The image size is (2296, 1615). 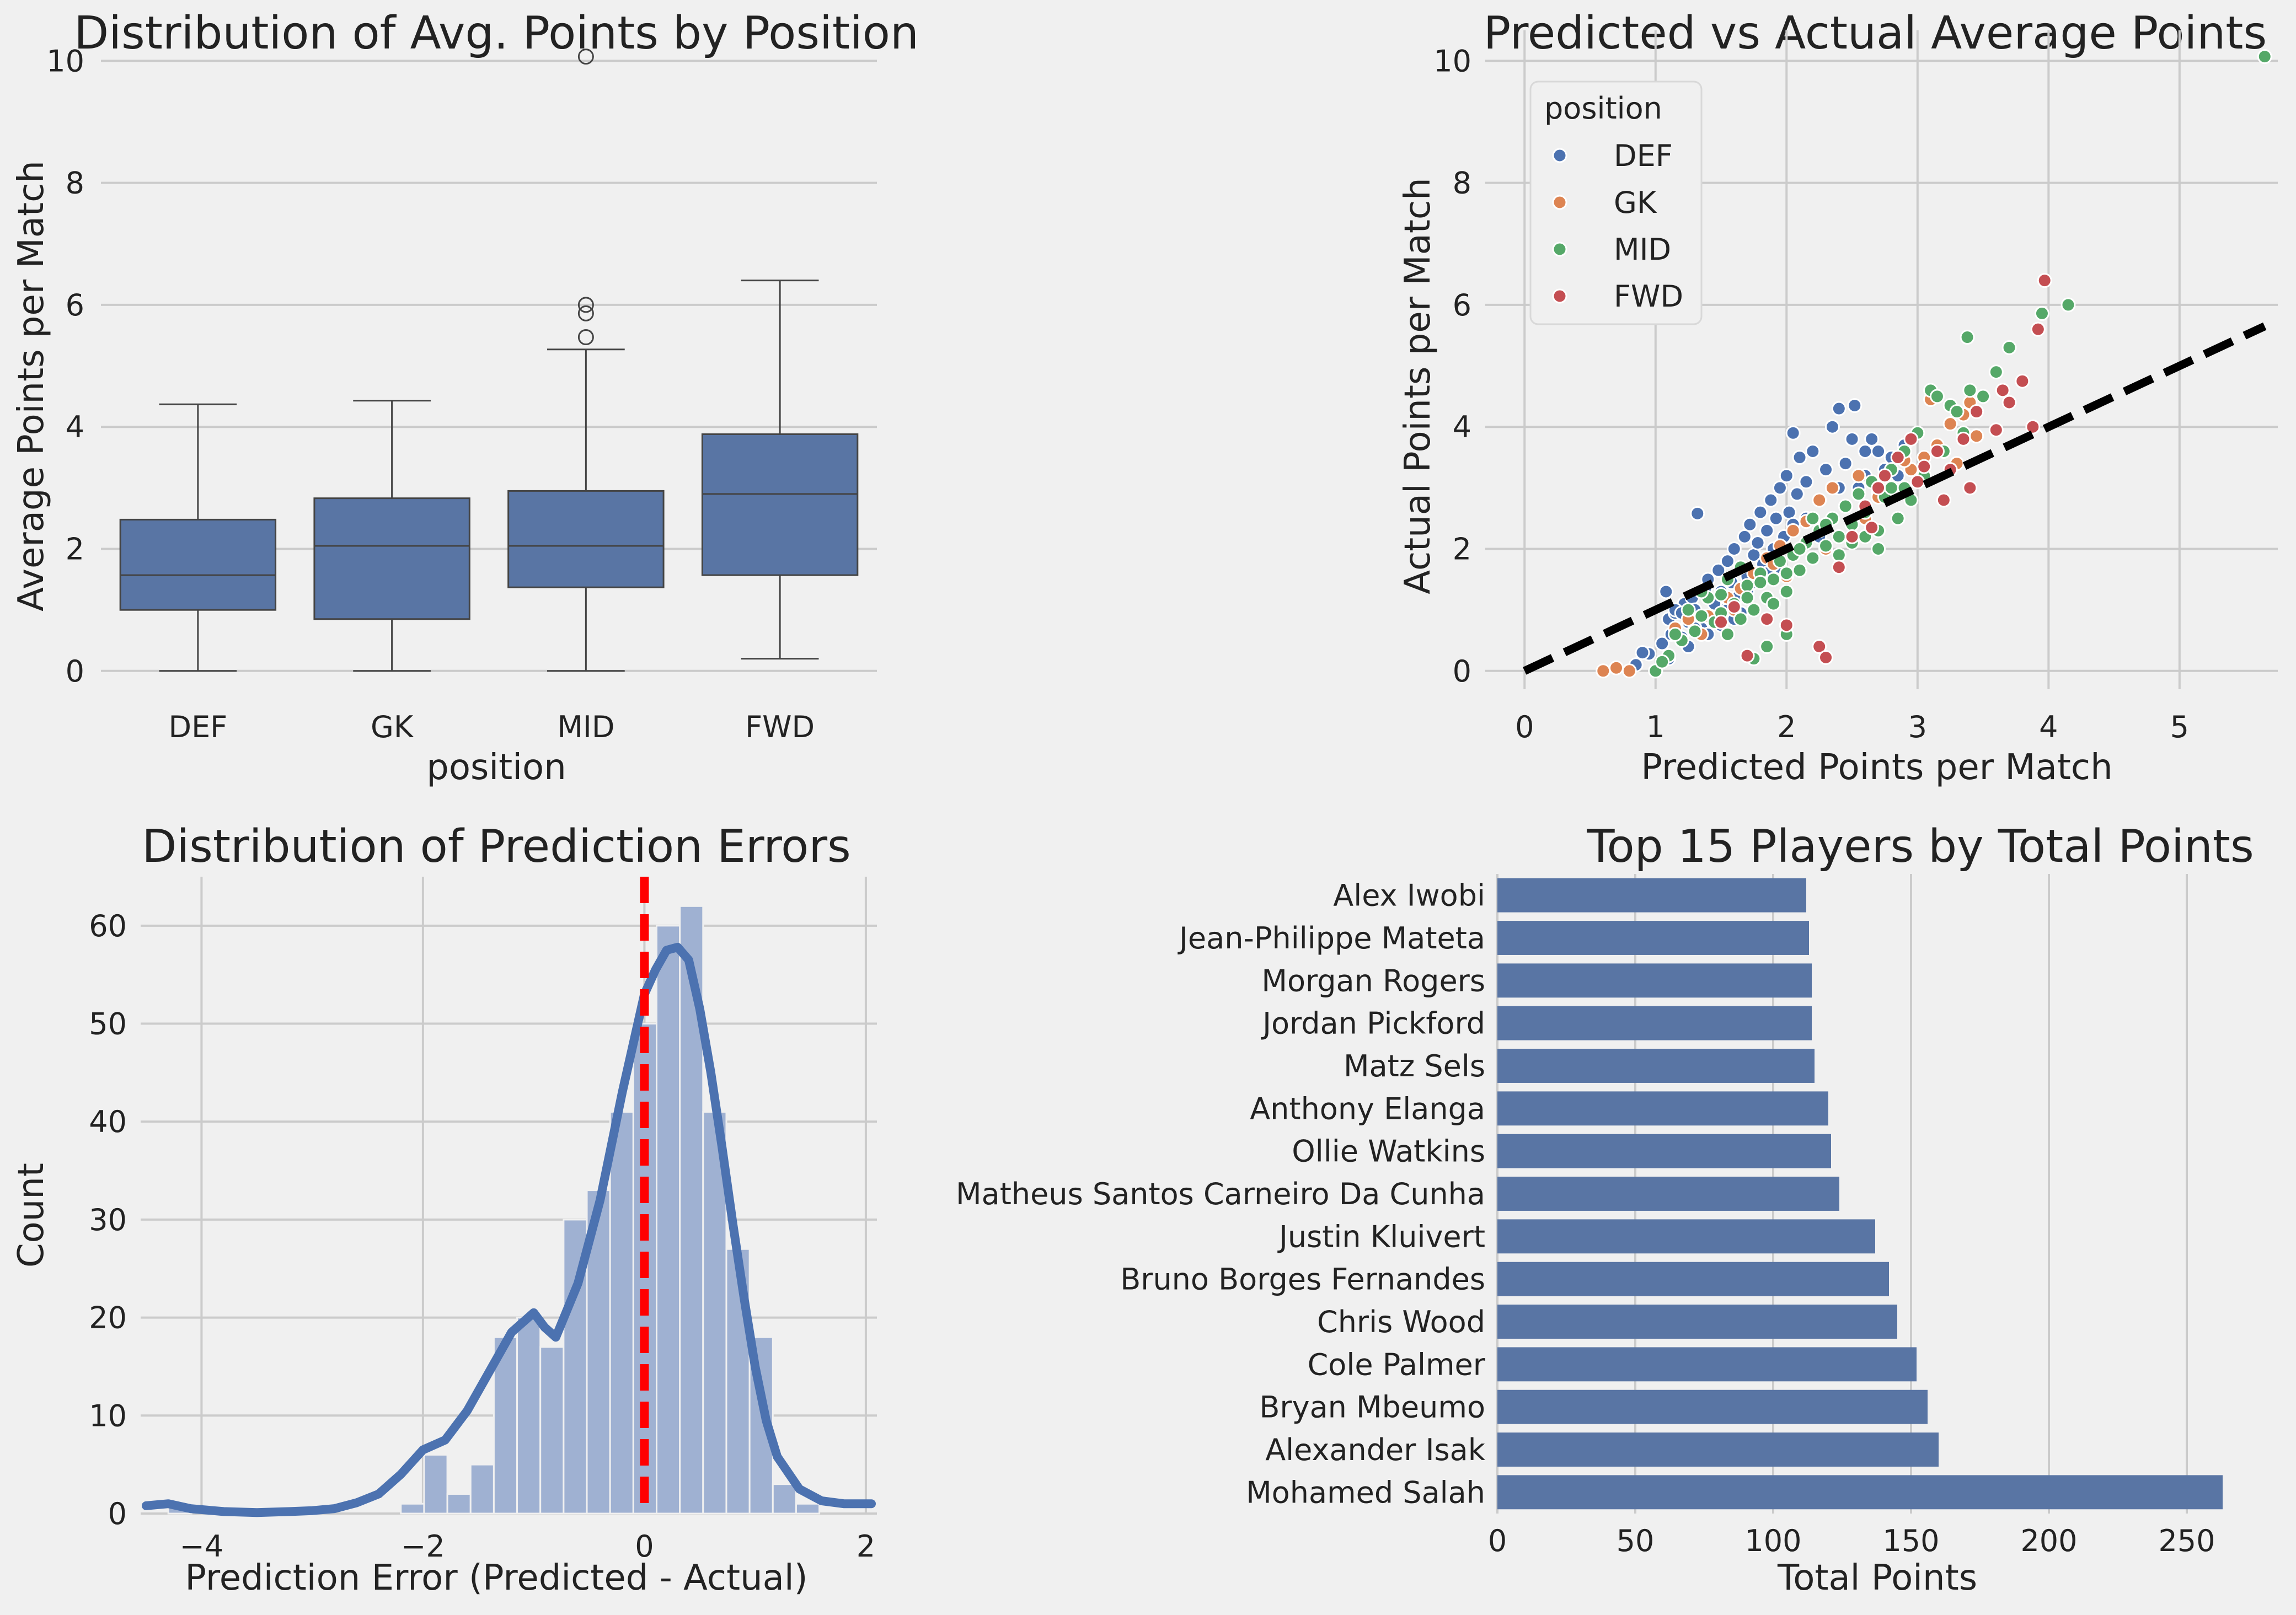 I want to click on hbar-category-label: Matheus Santos Carneiro Da Cunha, so click(x=1220, y=1194).